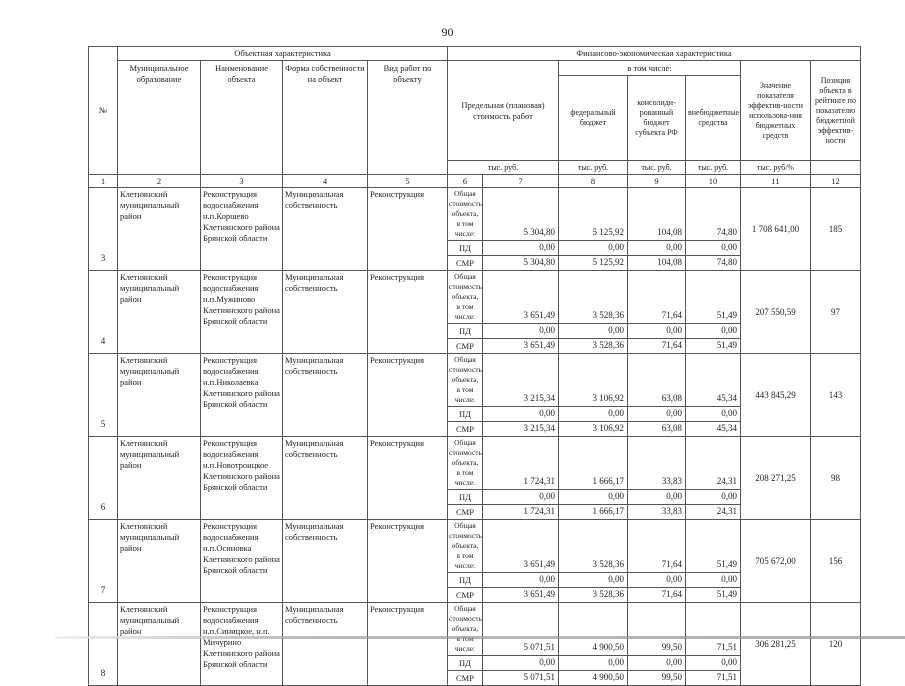 The height and width of the screenshot is (686, 905). I want to click on colnum-5: 5, so click(407, 181).